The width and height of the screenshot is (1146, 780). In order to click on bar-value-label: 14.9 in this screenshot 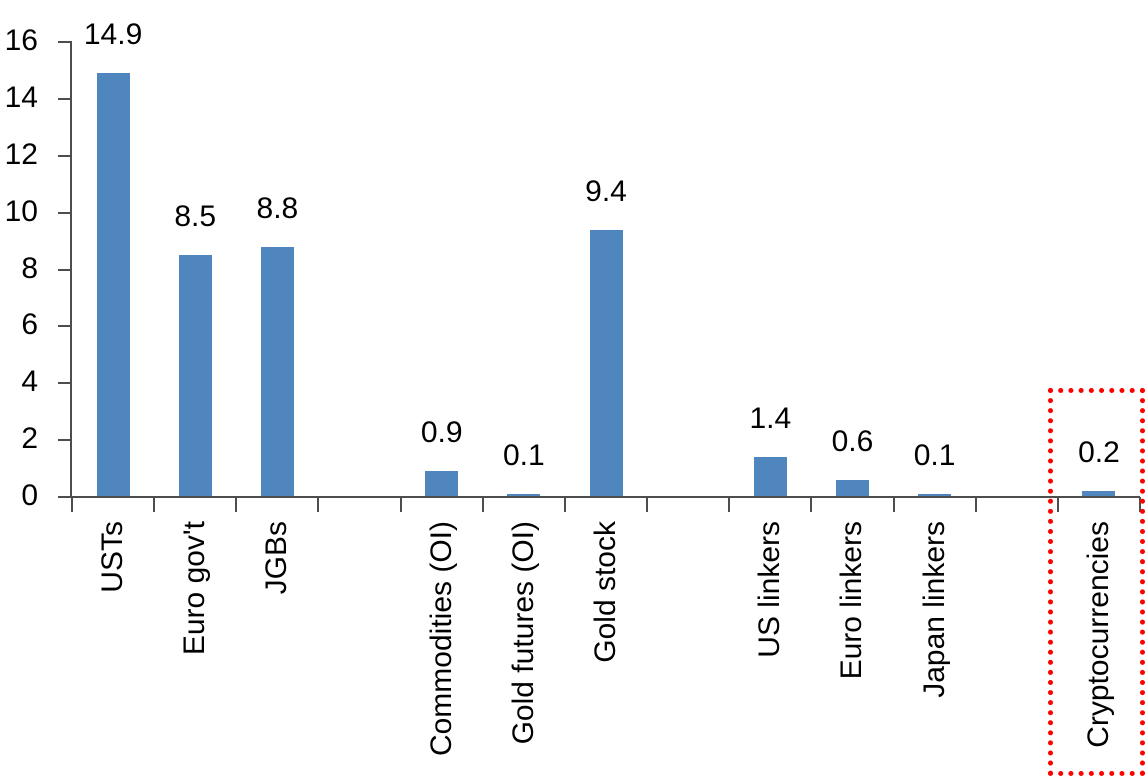, I will do `click(113, 35)`.